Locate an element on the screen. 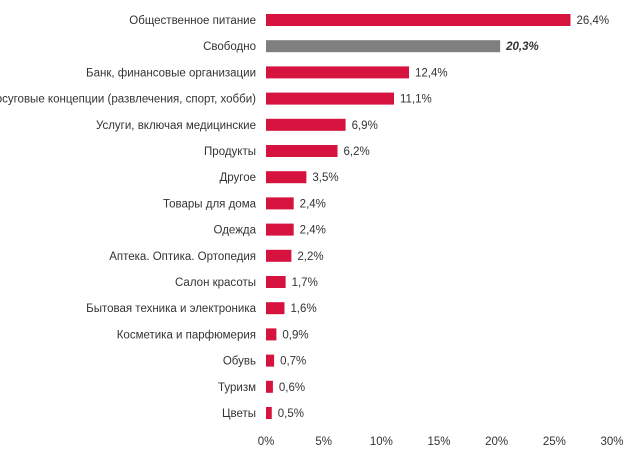 The width and height of the screenshot is (634, 452). x-tick-label: 5% is located at coordinates (323, 442).